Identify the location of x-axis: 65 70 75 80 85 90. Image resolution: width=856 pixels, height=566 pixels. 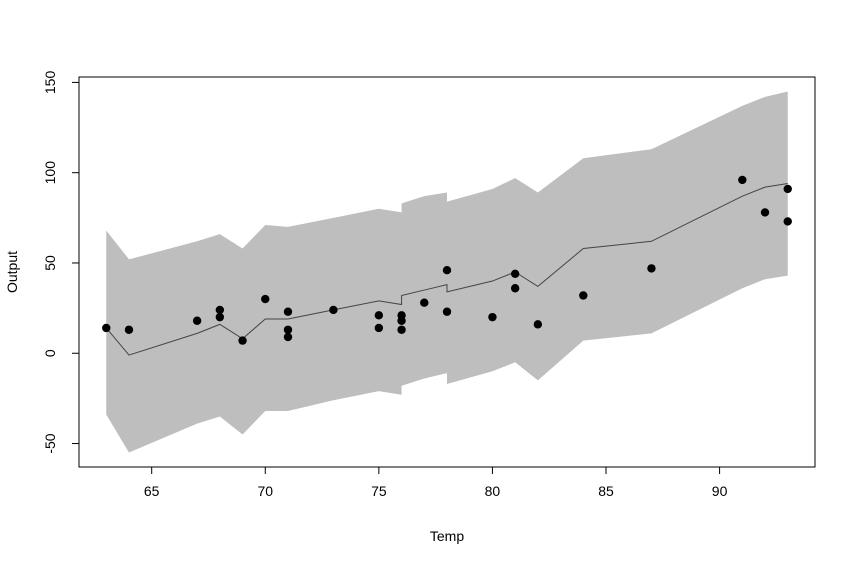
(436, 482).